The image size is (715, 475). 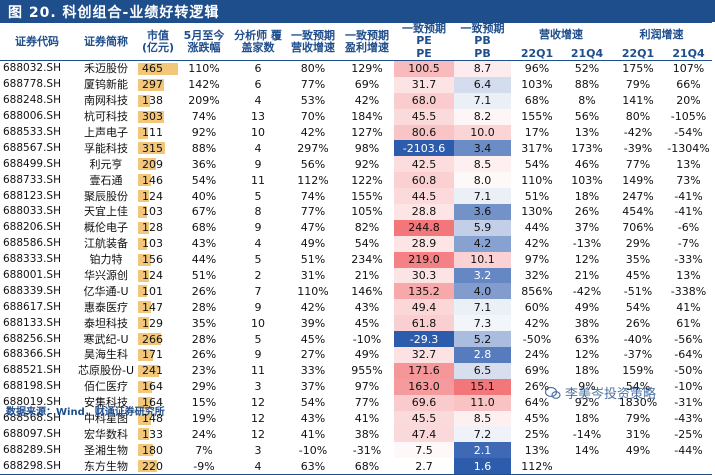 What do you see at coordinates (367, 244) in the screenshot?
I see `cell-pg: 54%` at bounding box center [367, 244].